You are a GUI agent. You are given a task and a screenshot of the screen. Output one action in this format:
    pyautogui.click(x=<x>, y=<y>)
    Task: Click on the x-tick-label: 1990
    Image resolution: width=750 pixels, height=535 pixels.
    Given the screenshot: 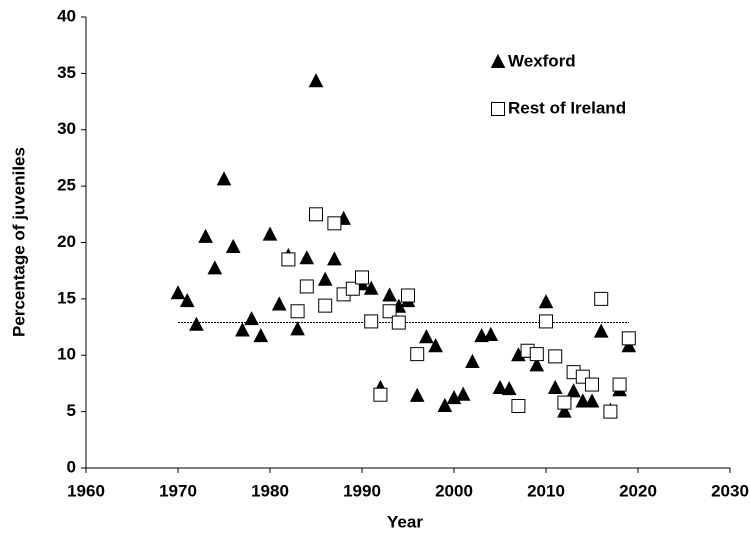 What is the action you would take?
    pyautogui.click(x=362, y=490)
    